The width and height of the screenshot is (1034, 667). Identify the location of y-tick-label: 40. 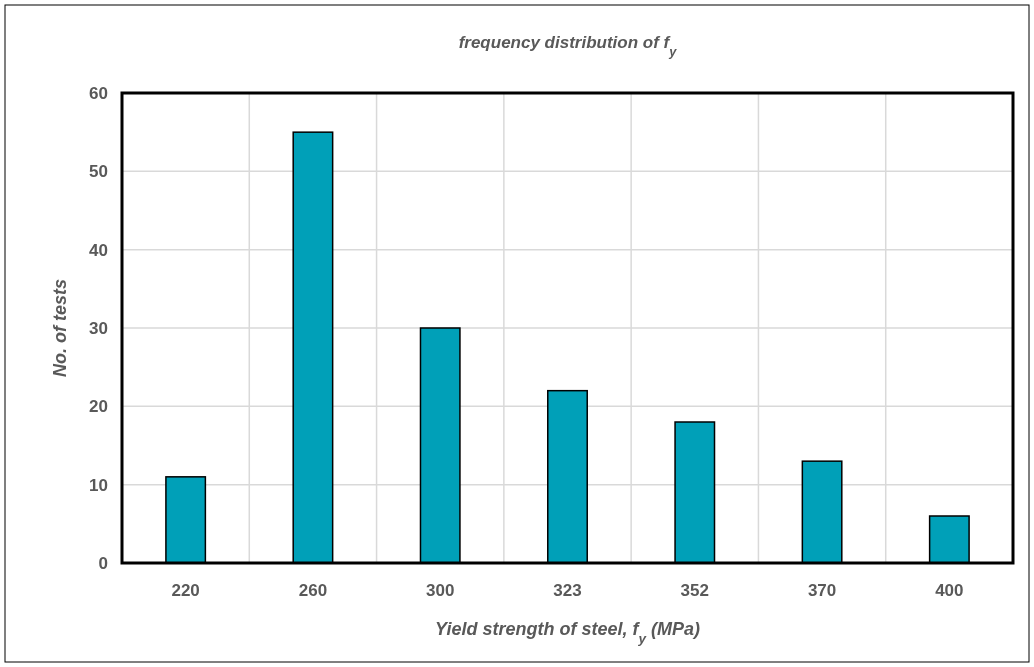
(98, 250).